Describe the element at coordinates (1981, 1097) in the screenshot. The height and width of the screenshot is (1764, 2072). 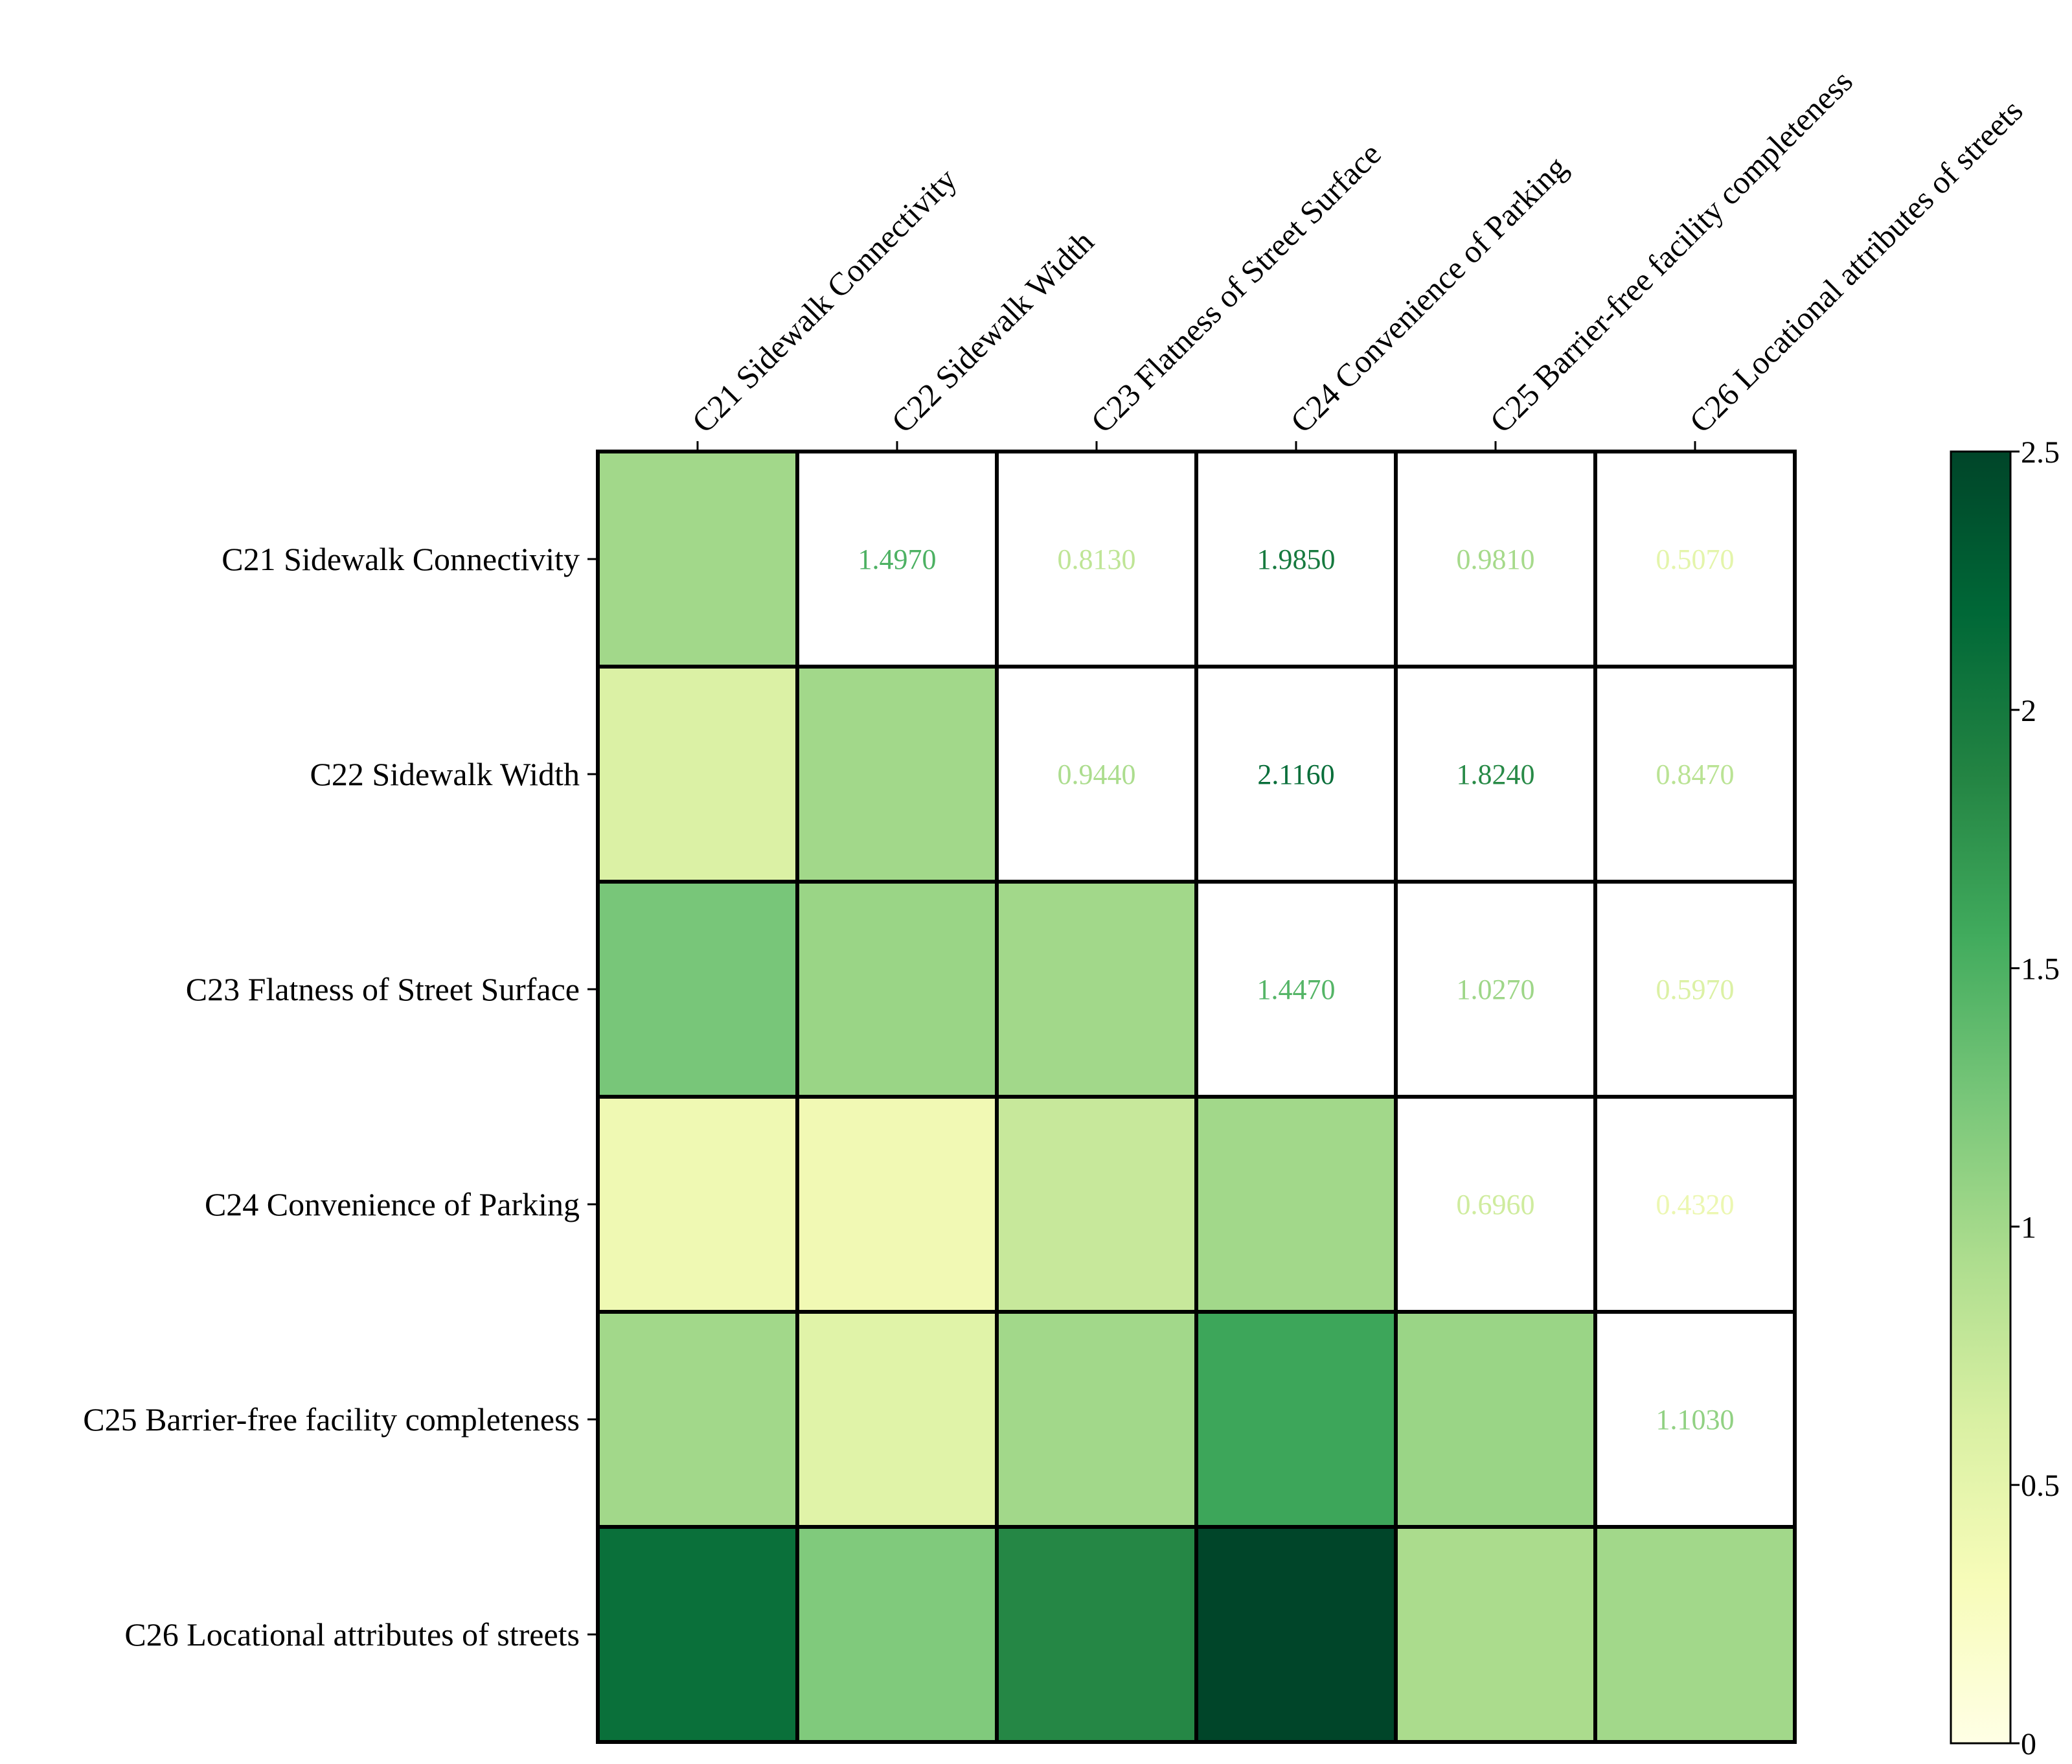
I see `colorbar-gradient` at that location.